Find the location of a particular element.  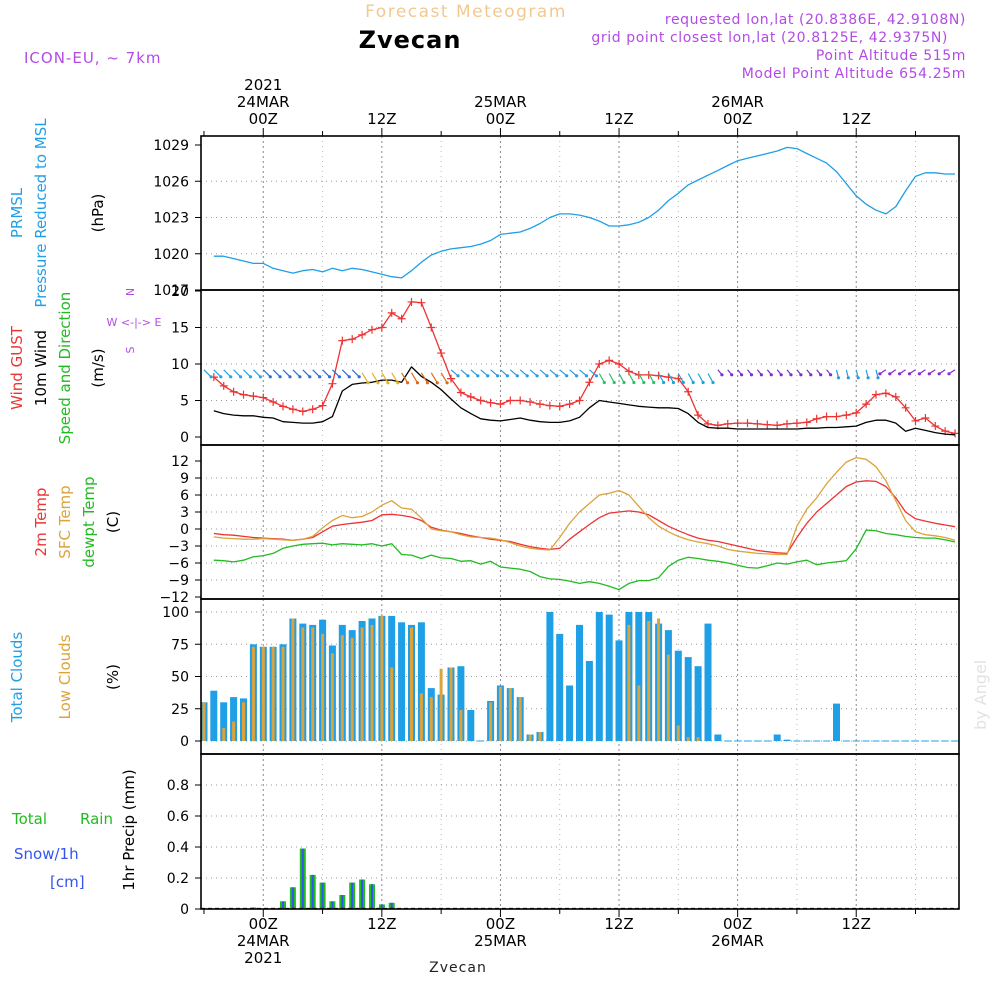

clouds-axis-label: (%) is located at coordinates (113, 677).